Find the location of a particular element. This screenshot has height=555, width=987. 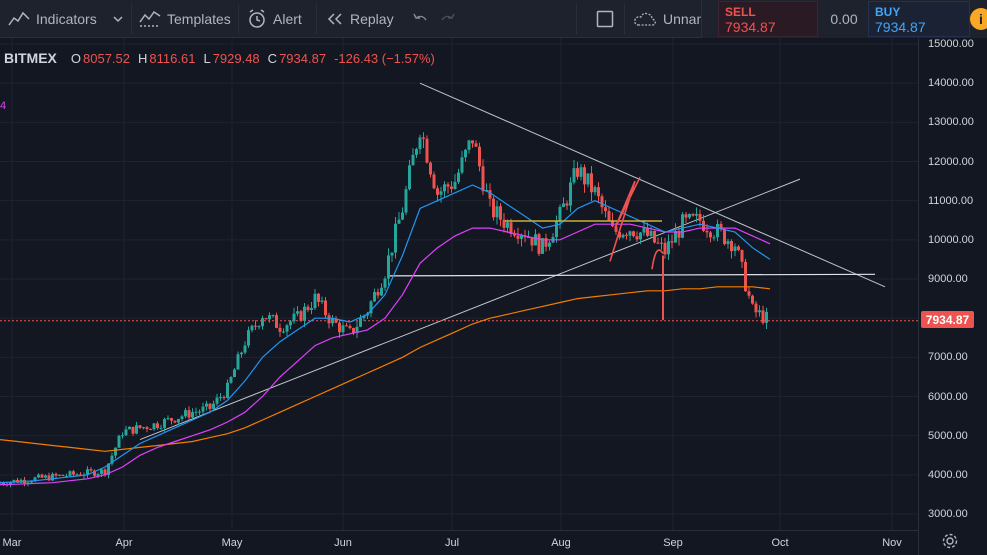

price-axis is located at coordinates (952, 296).